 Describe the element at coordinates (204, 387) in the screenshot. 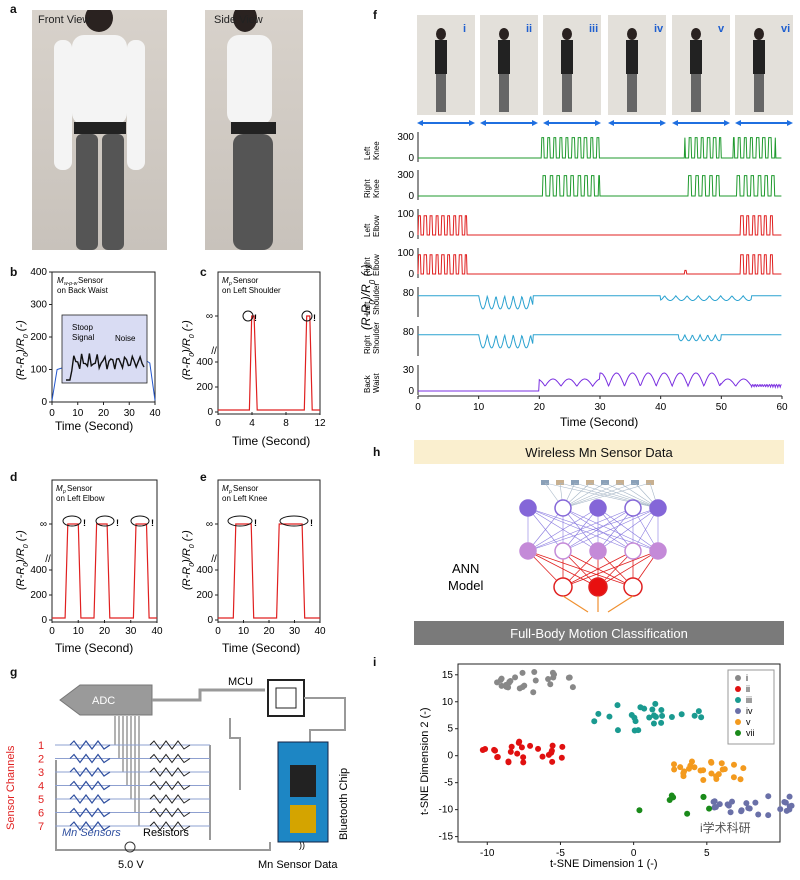

I see `c-ytick: 200` at that location.